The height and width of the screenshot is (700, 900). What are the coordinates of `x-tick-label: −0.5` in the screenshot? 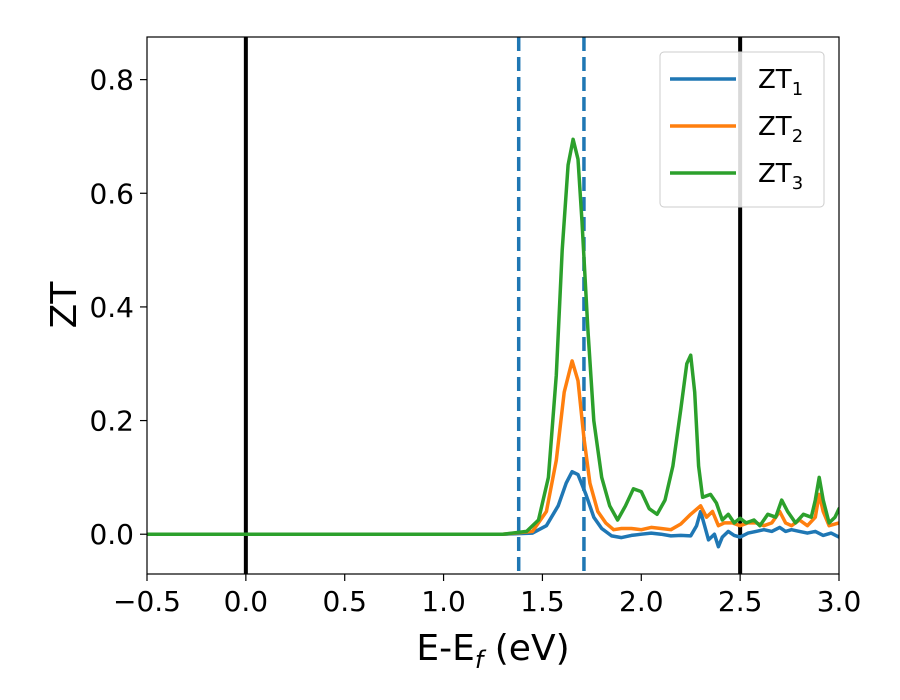 It's located at (147, 601).